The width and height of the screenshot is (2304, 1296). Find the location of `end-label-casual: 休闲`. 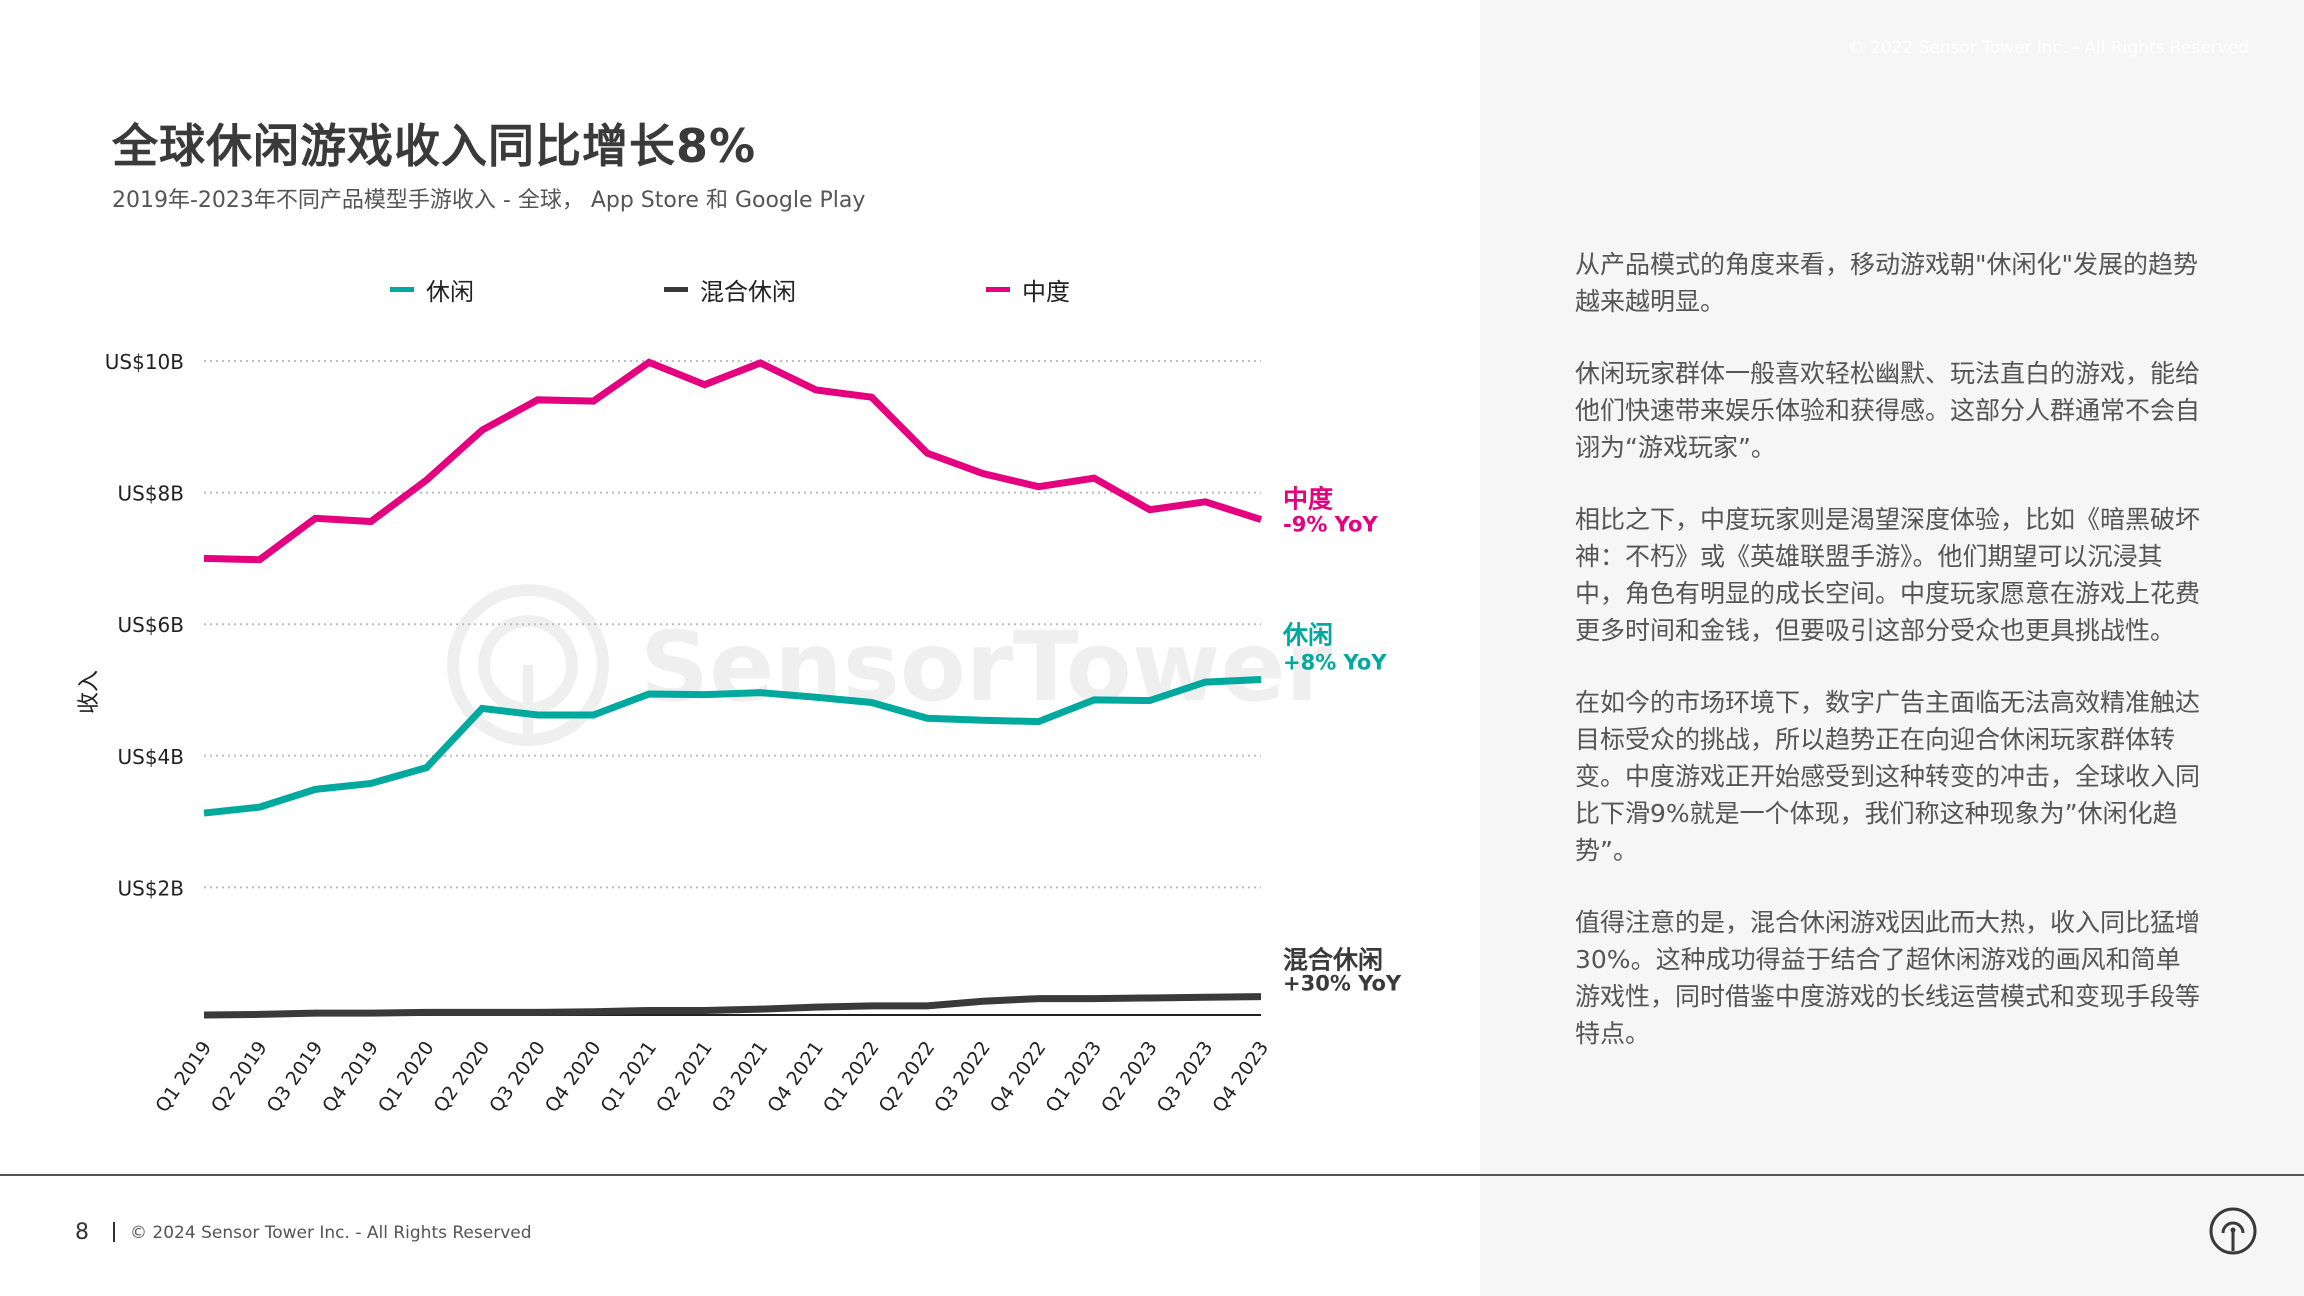

end-label-casual: 休闲 is located at coordinates (1307, 634).